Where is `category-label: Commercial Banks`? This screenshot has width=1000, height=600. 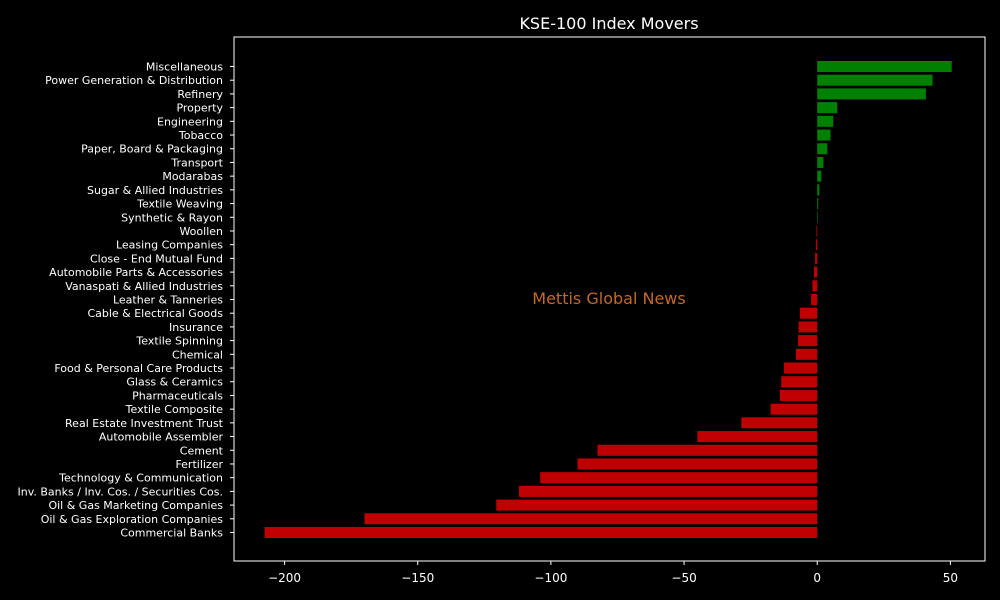 category-label: Commercial Banks is located at coordinates (171, 533).